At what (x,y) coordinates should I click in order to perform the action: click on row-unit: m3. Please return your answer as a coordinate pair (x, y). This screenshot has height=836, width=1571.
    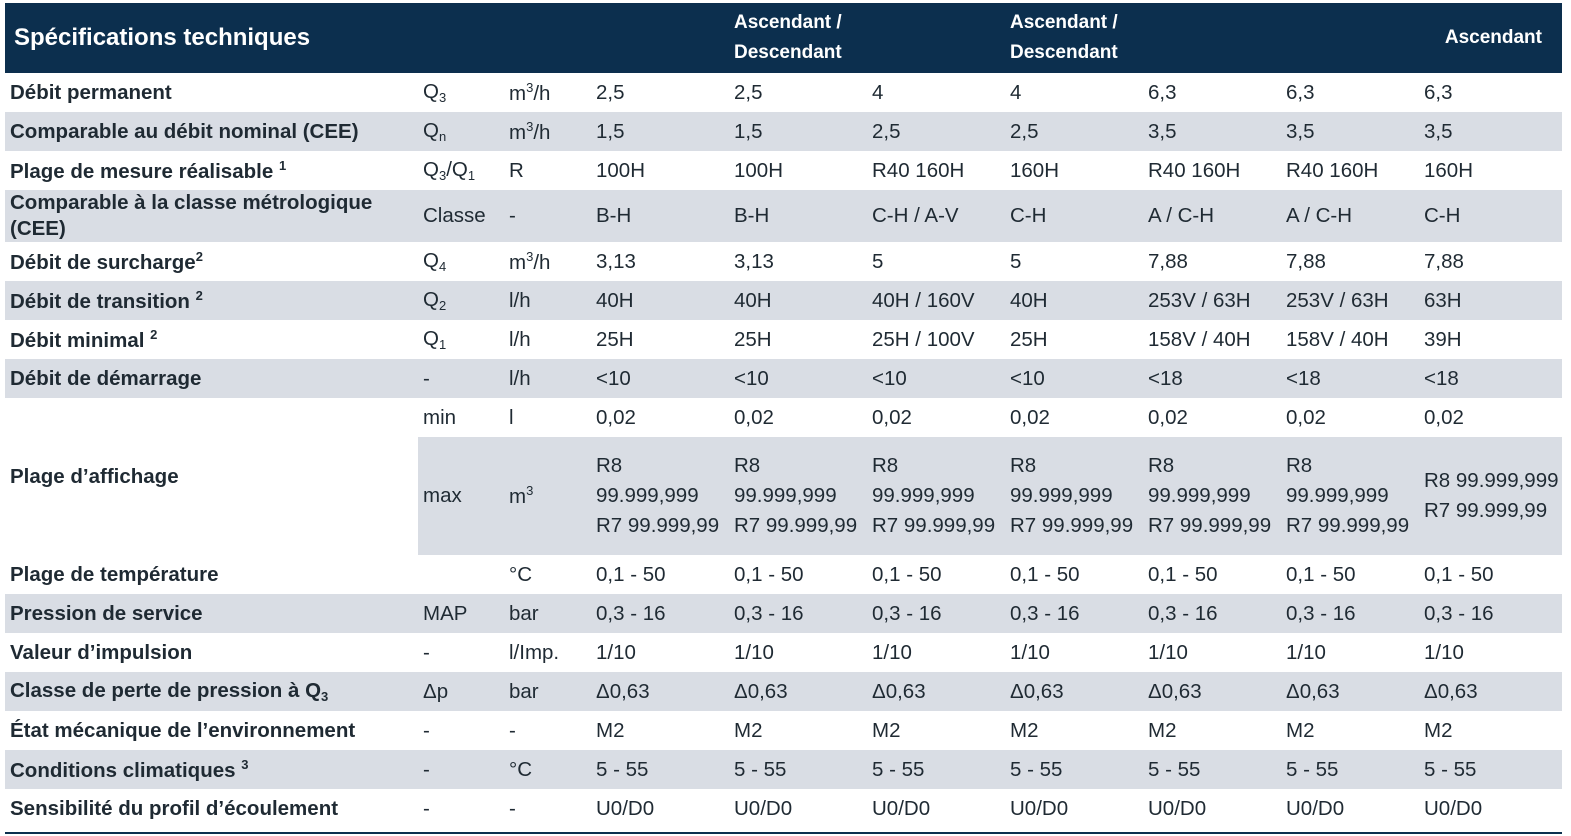
    Looking at the image, I should click on (547, 496).